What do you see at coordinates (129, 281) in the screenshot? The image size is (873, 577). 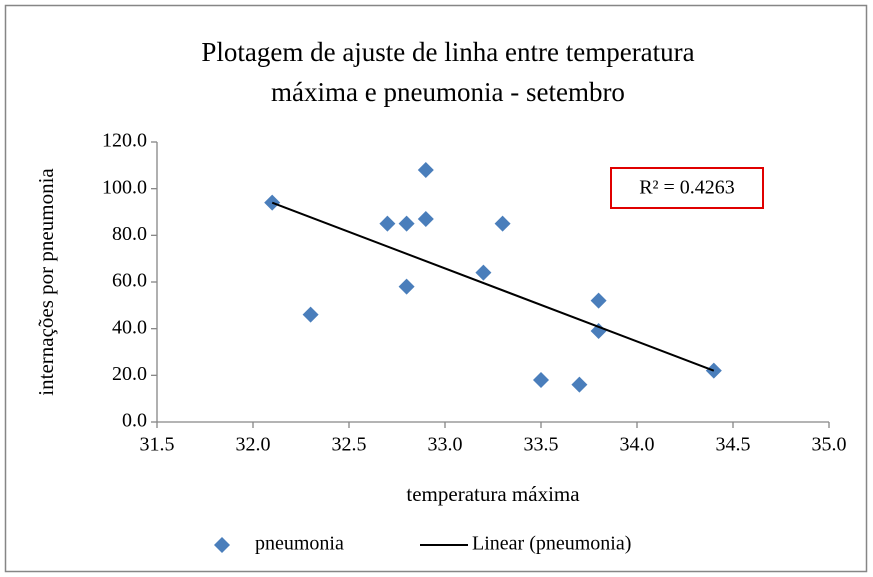 I see `y-tick-label: 60.0` at bounding box center [129, 281].